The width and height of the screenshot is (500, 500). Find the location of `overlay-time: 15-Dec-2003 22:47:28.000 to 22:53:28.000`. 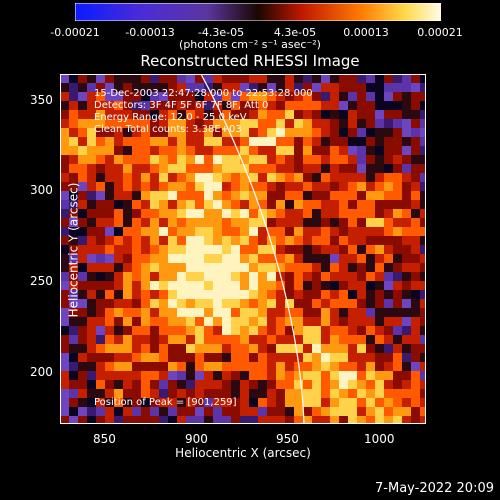

overlay-time: 15-Dec-2003 22:47:28.000 to 22:53:28.000 is located at coordinates (203, 93).